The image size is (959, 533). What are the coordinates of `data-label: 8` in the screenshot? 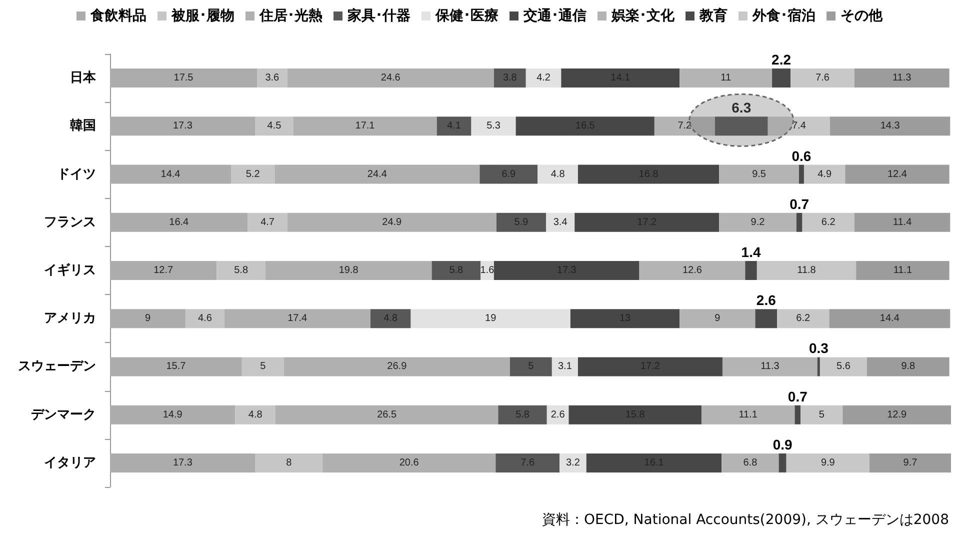 It's located at (289, 462).